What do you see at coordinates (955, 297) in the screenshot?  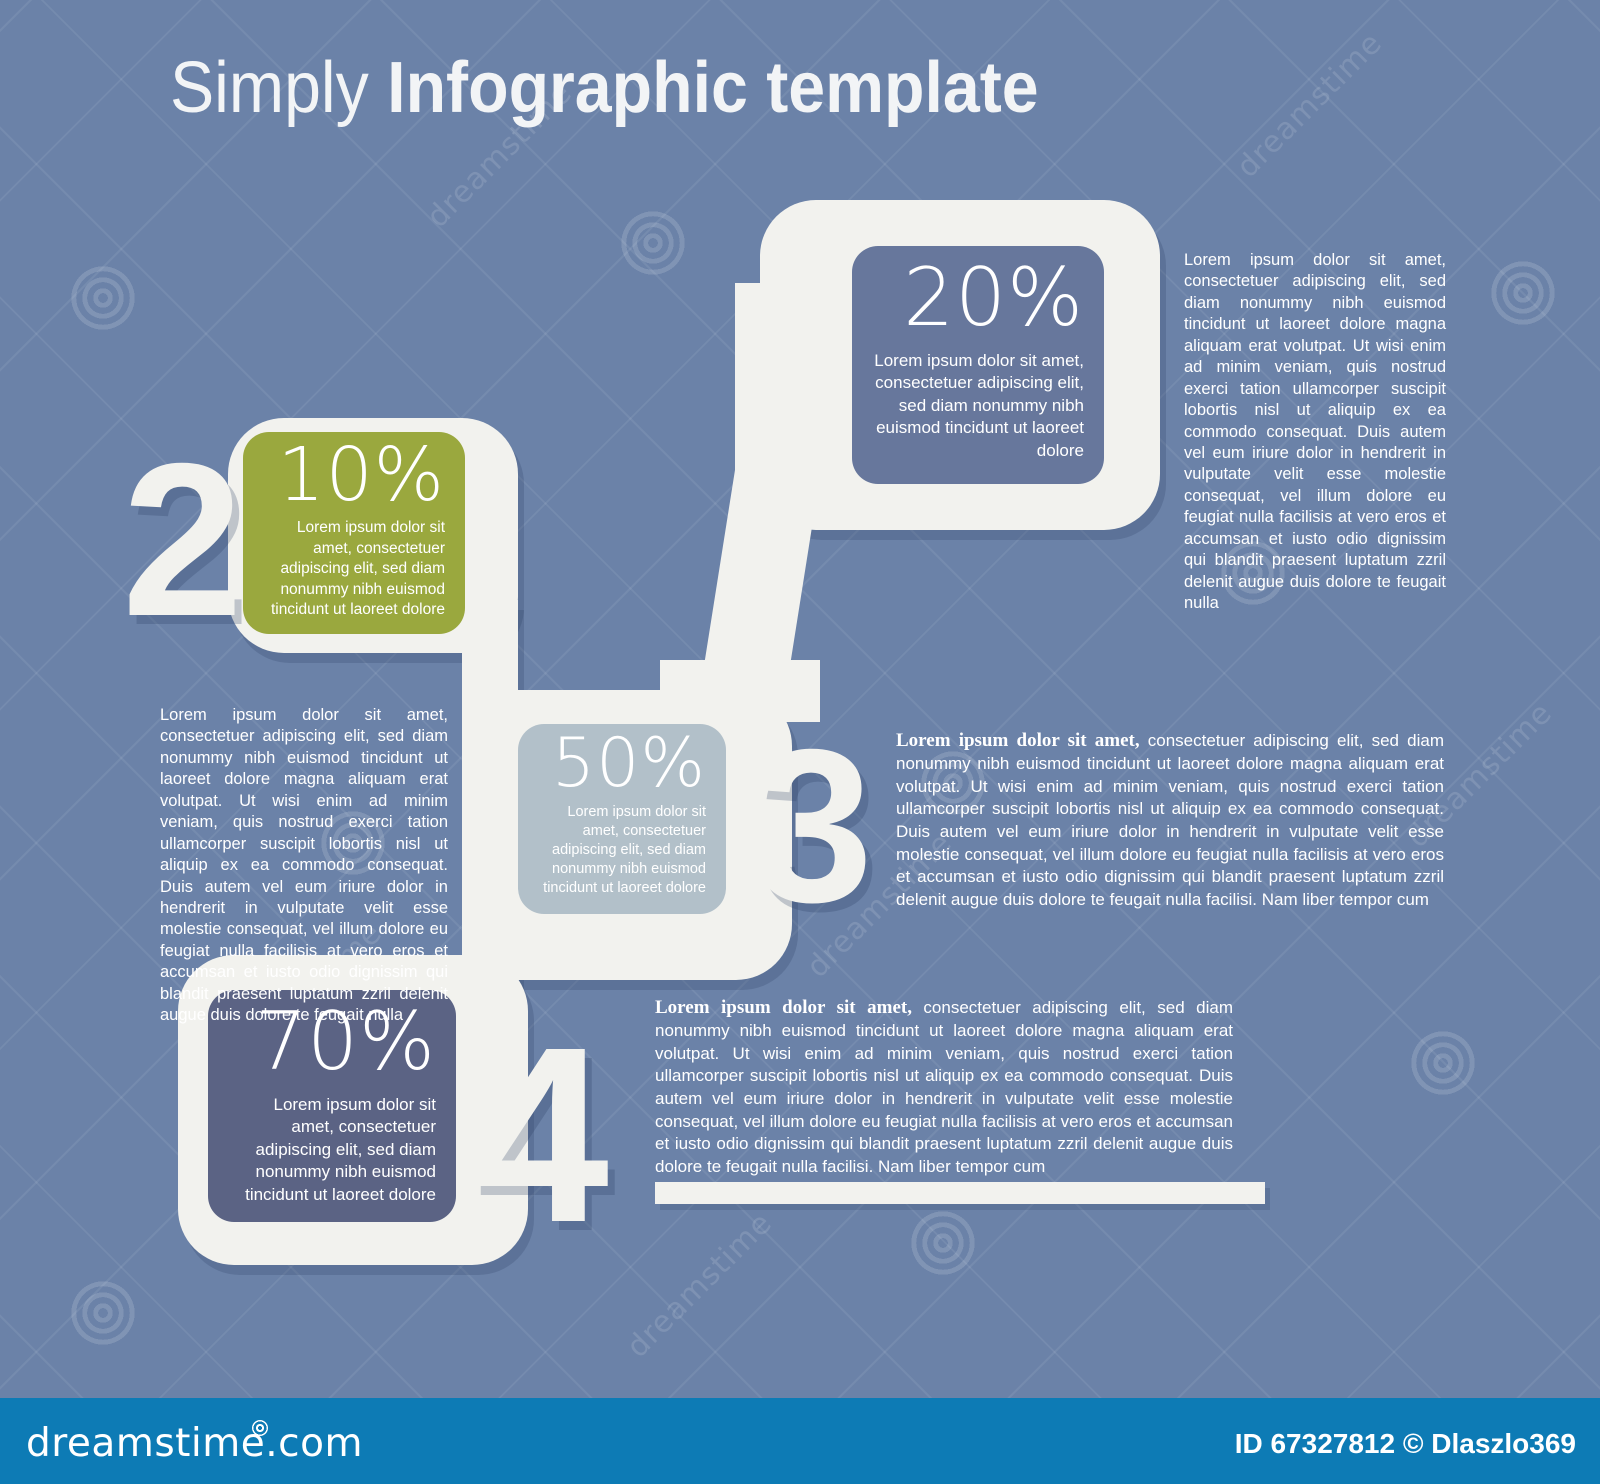 I see `percent-value-1: 20` at bounding box center [955, 297].